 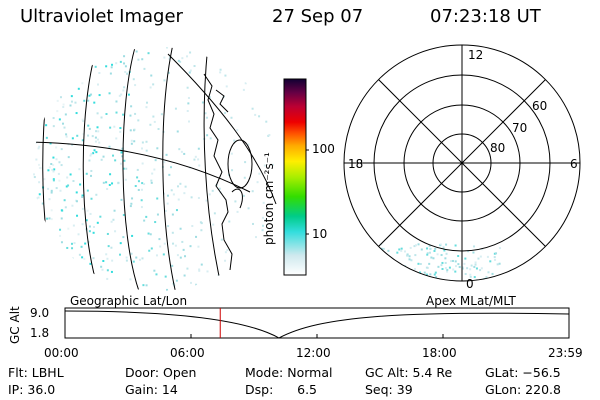 I want to click on filter-info: Flt: LBHL, so click(x=36, y=372).